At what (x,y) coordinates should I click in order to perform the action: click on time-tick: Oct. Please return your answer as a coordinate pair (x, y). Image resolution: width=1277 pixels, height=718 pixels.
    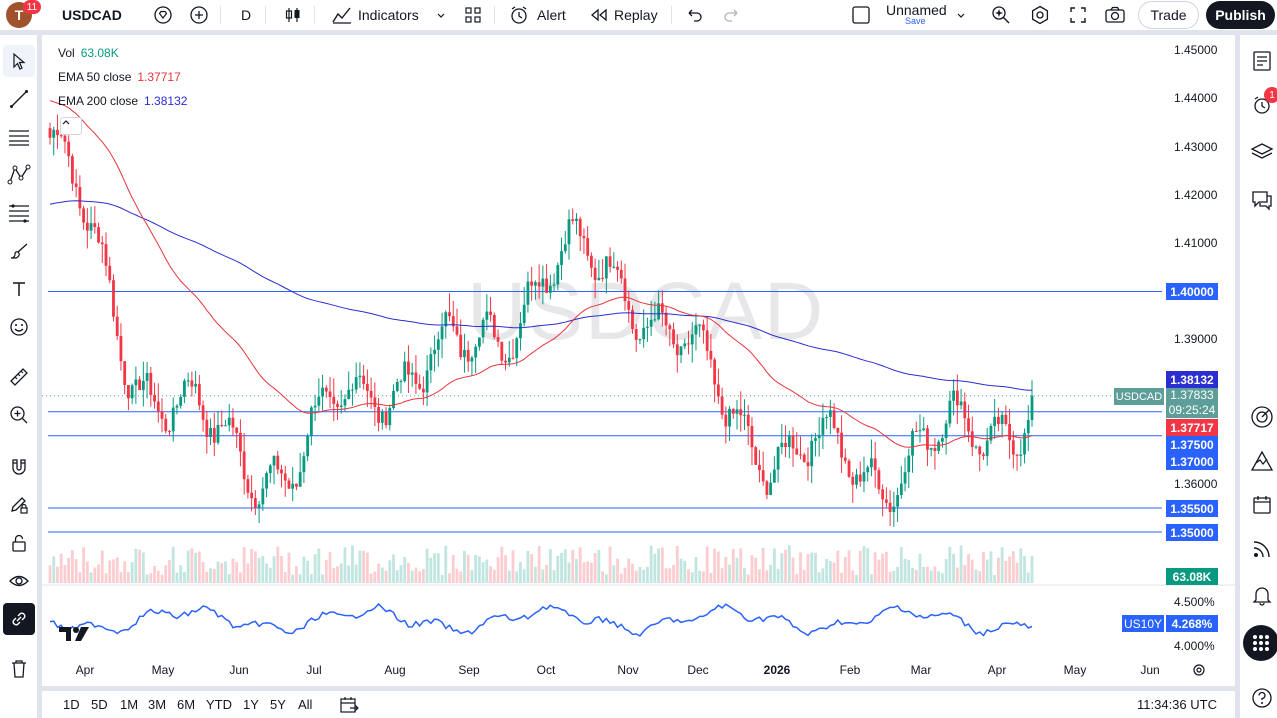
    Looking at the image, I should click on (546, 670).